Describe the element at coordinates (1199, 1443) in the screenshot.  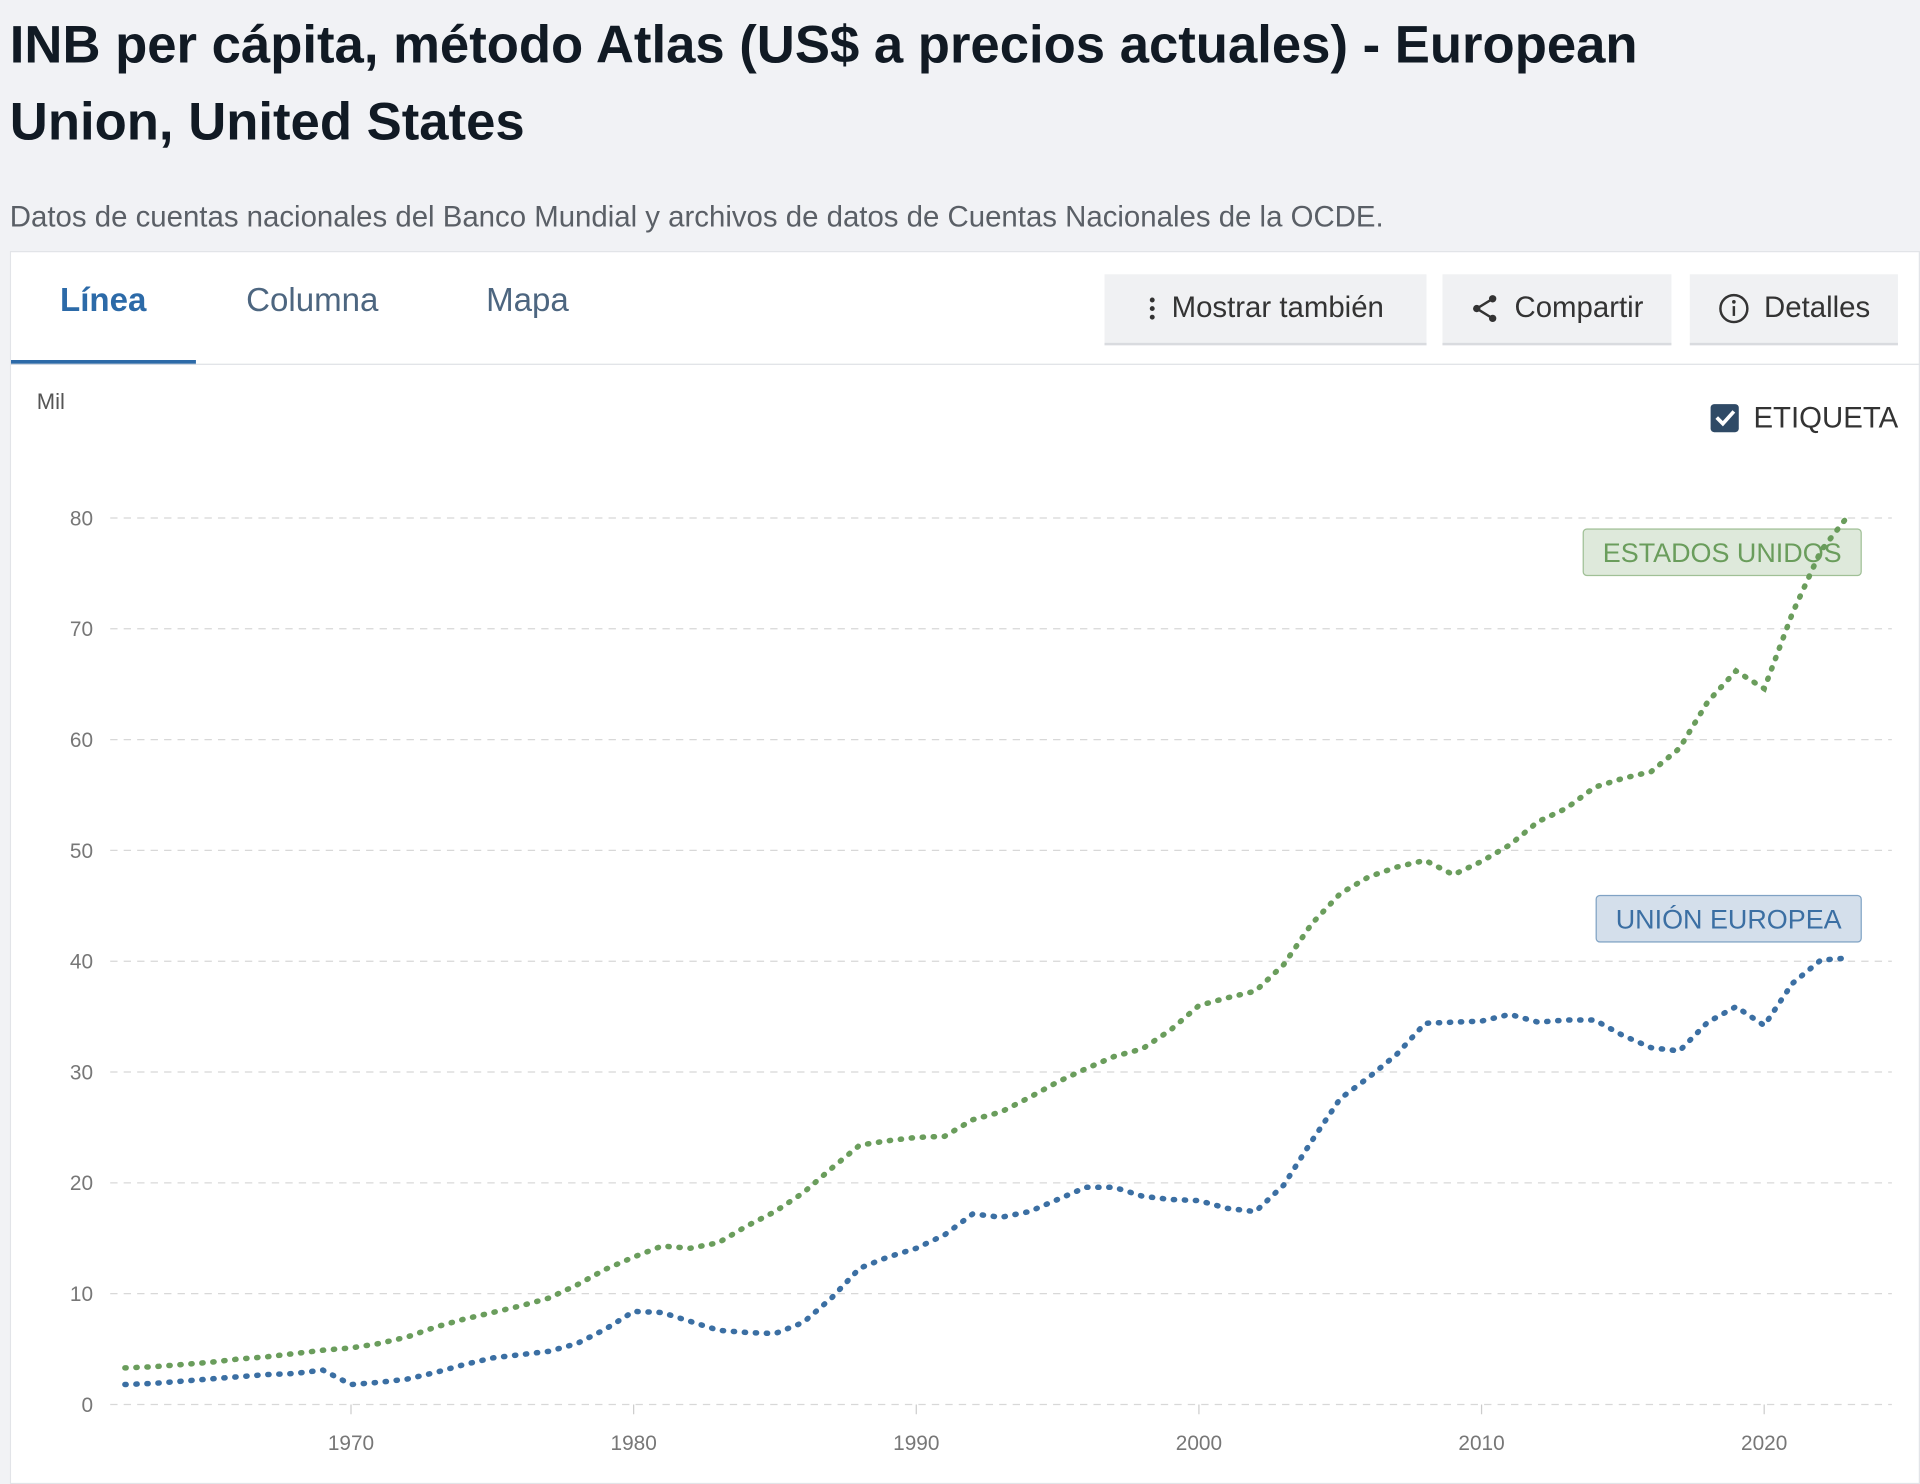
I see `x-tick-label: 2000` at that location.